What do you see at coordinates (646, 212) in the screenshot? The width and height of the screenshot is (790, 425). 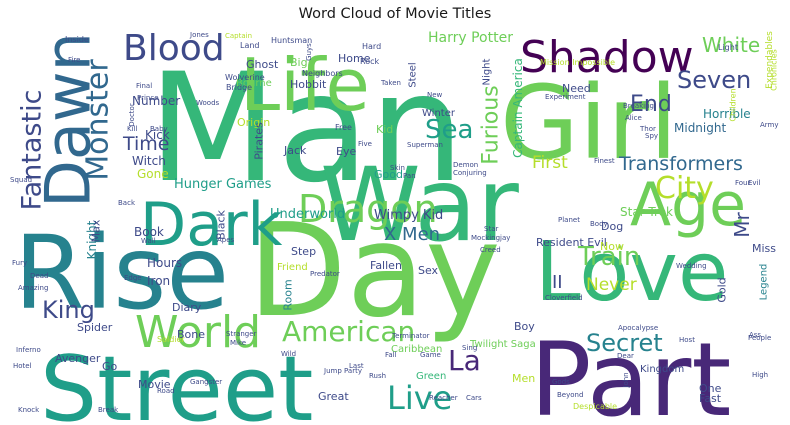 I see `word-star-trek: Star Trek` at bounding box center [646, 212].